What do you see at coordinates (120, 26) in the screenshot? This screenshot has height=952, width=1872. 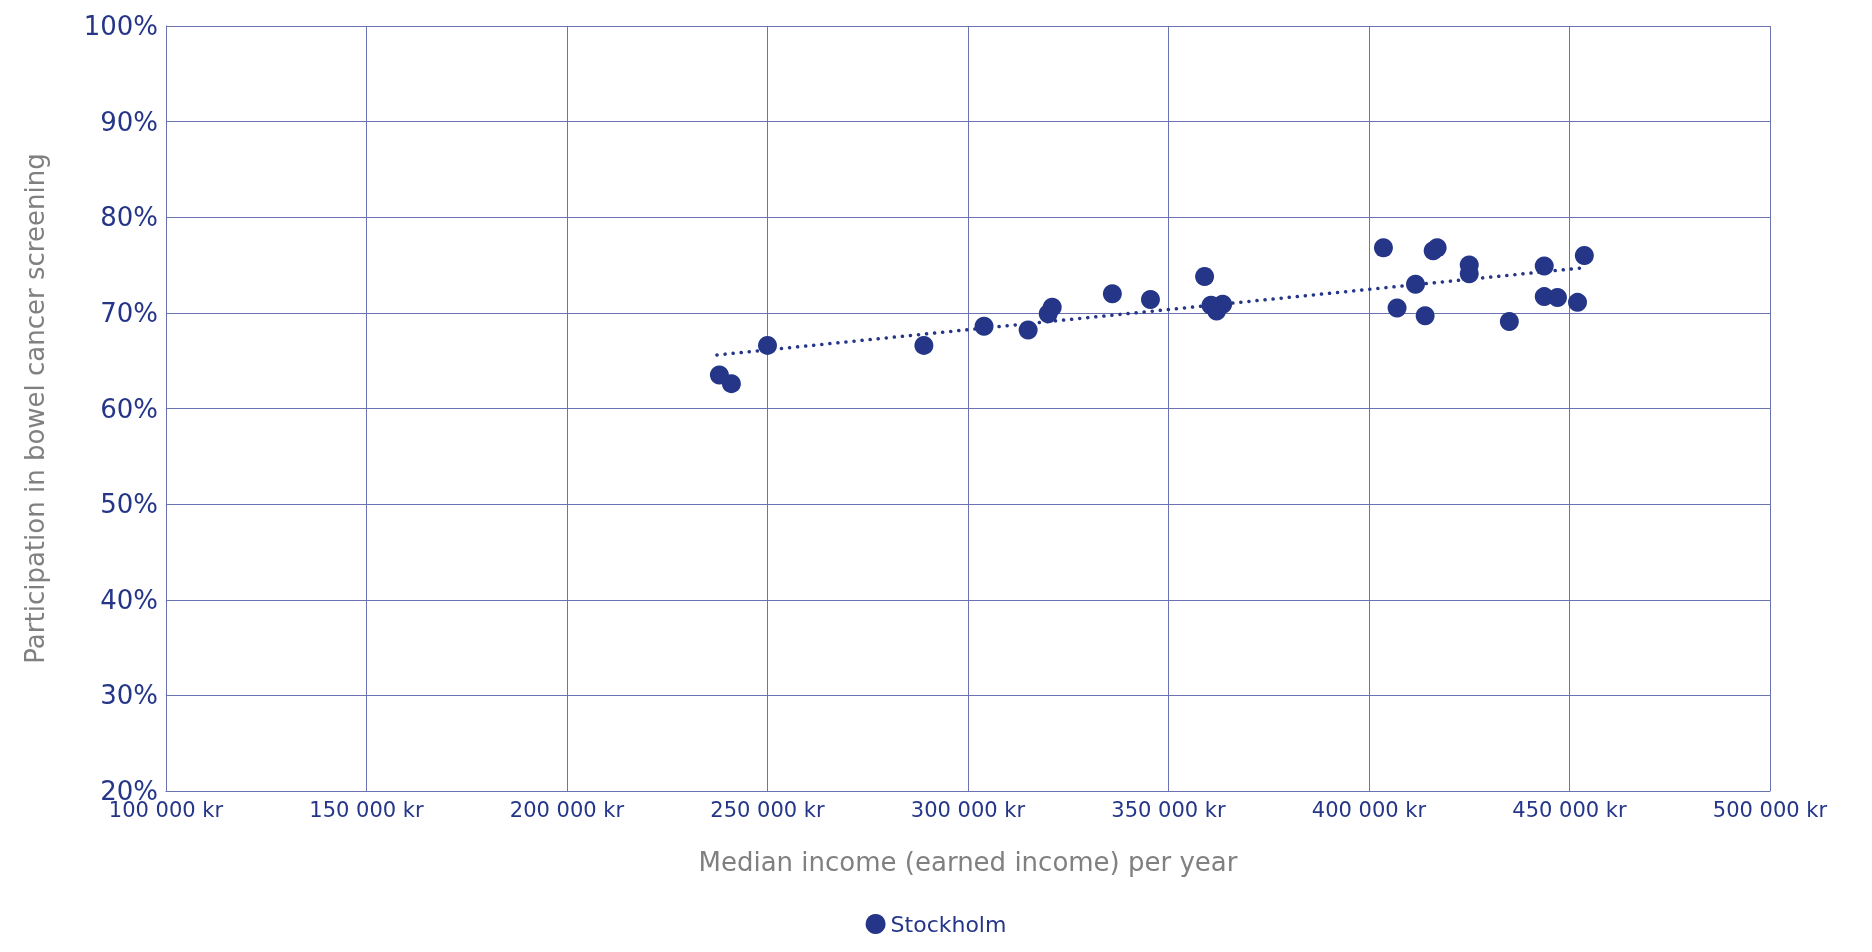 I see `y-tick-label: 100%` at bounding box center [120, 26].